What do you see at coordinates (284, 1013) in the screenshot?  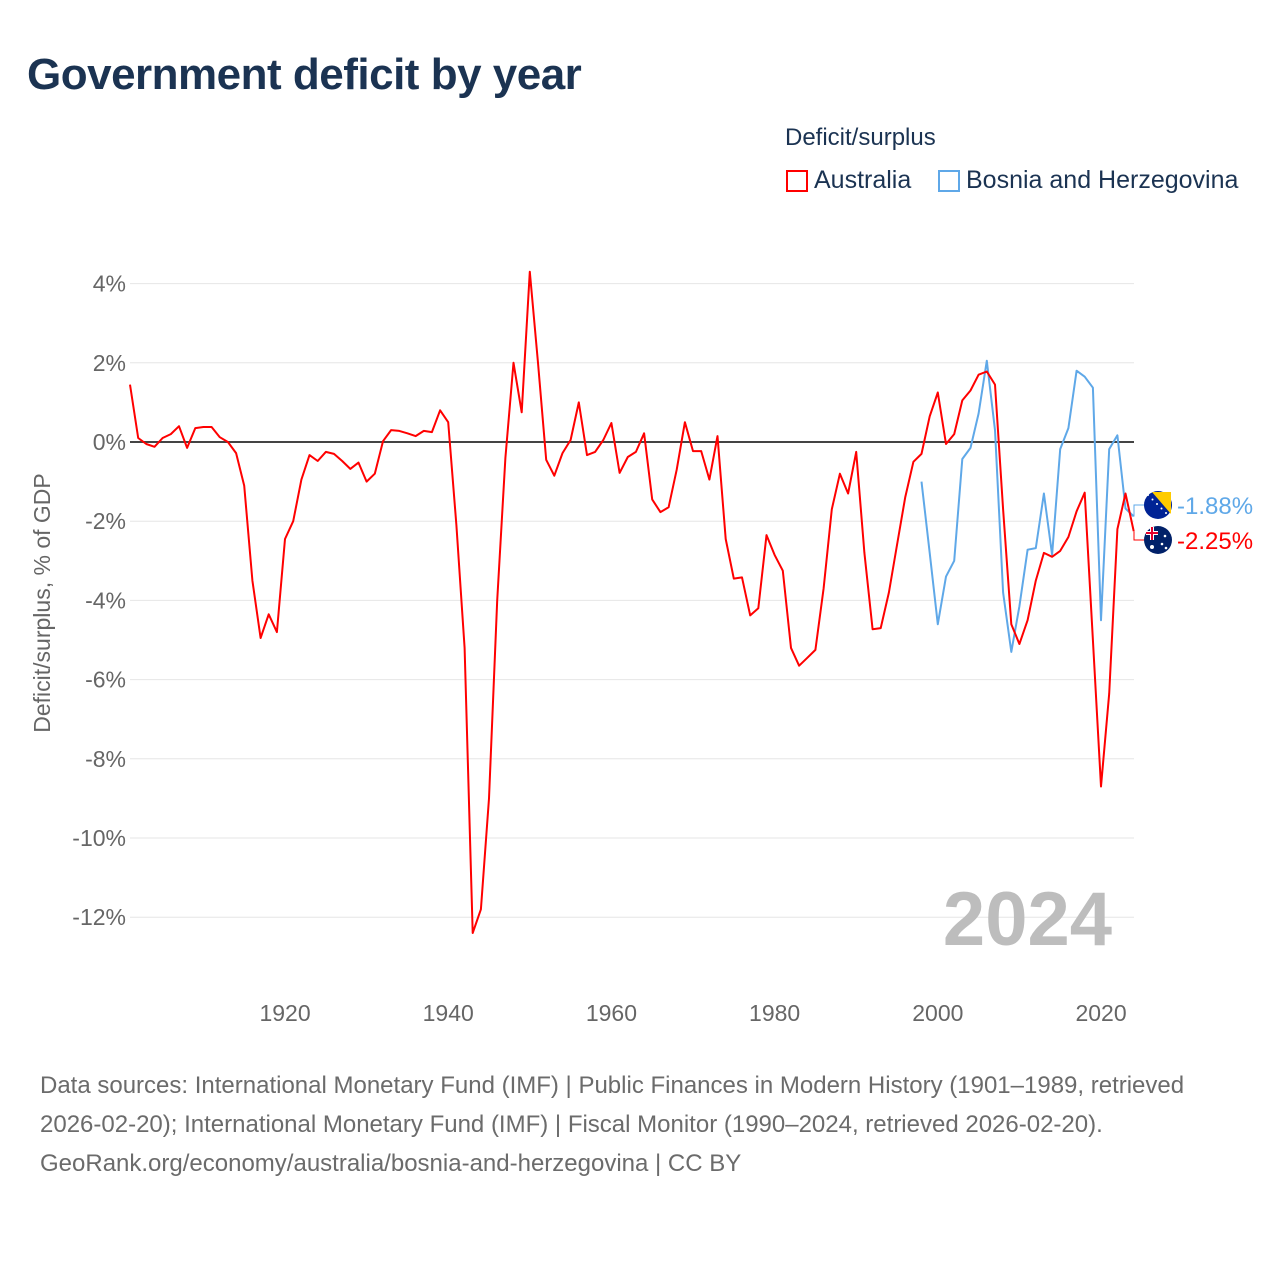 I see `x-tick-label: 1920` at bounding box center [284, 1013].